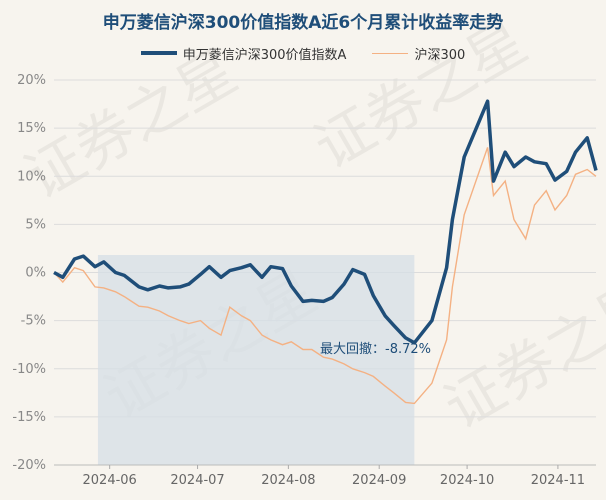 Image resolution: width=606 pixels, height=500 pixels. What do you see at coordinates (288, 480) in the screenshot?
I see `x-tick-label: 2024-08` at bounding box center [288, 480].